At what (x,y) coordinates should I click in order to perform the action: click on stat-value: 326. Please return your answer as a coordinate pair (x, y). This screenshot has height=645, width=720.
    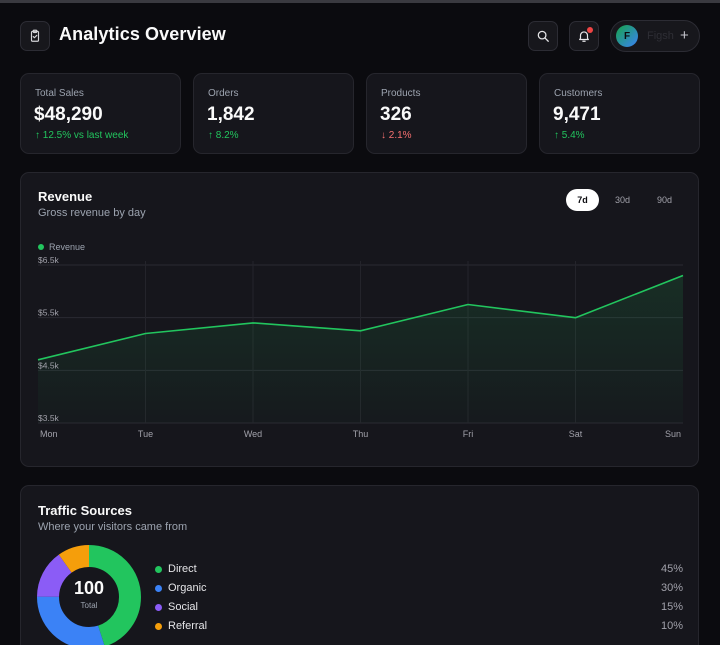
    Looking at the image, I should click on (396, 114).